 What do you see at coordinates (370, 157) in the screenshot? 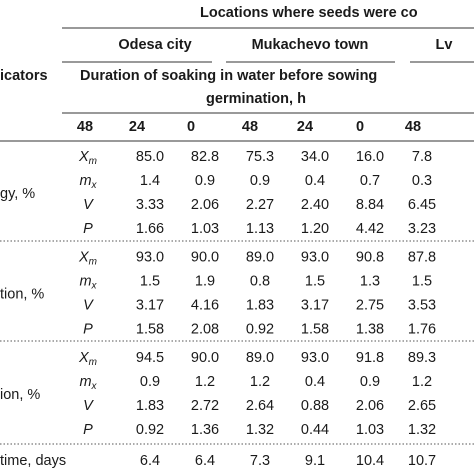
I see `cell-value: 16.0` at bounding box center [370, 157].